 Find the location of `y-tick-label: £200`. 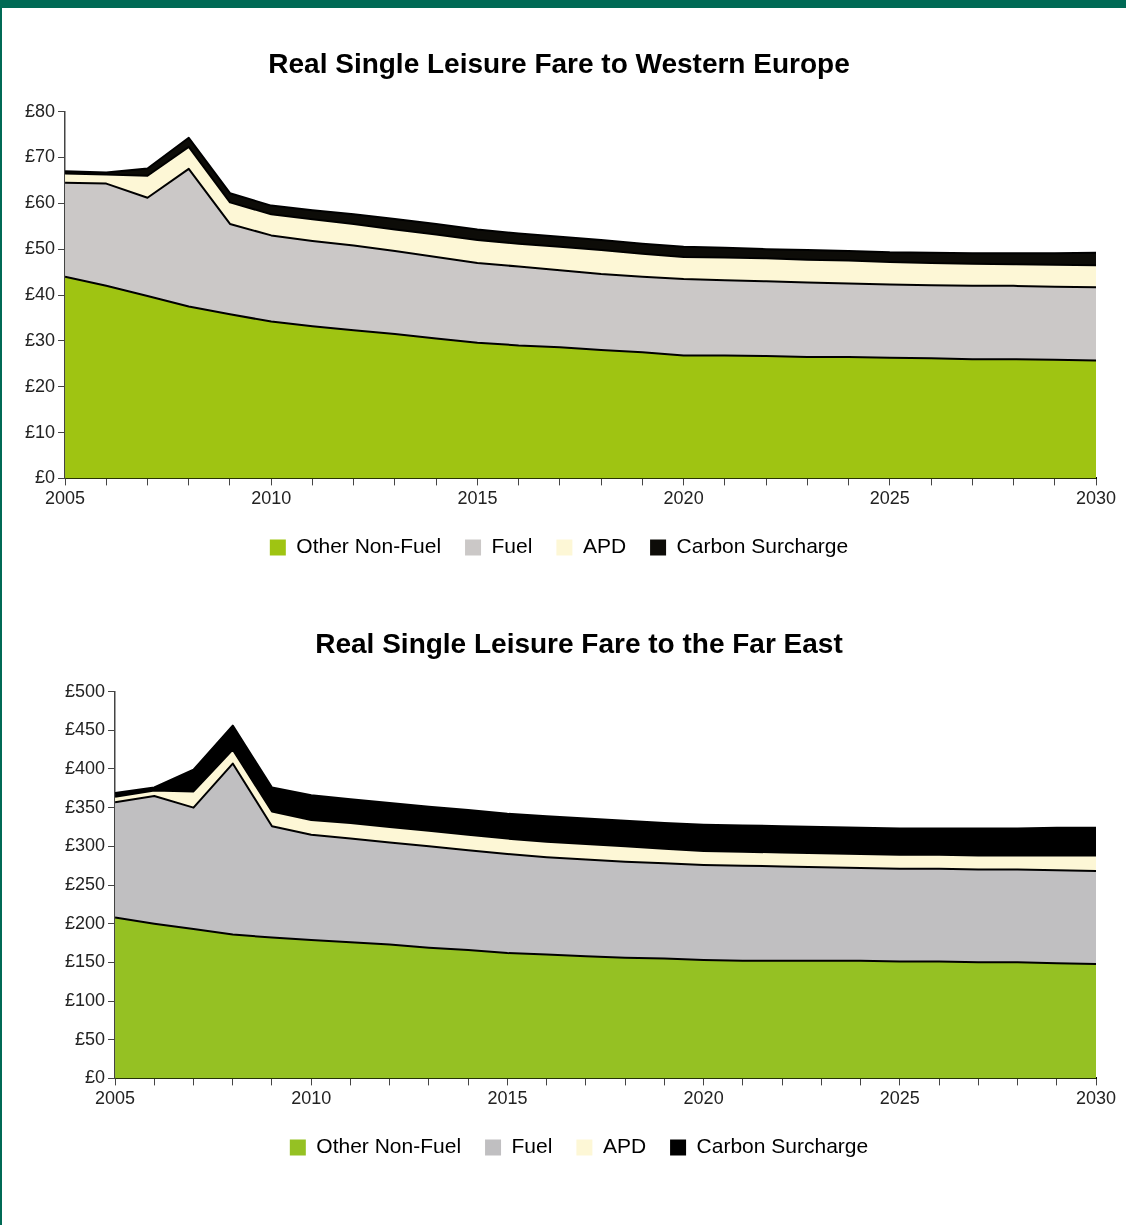

y-tick-label: £200 is located at coordinates (85, 922).